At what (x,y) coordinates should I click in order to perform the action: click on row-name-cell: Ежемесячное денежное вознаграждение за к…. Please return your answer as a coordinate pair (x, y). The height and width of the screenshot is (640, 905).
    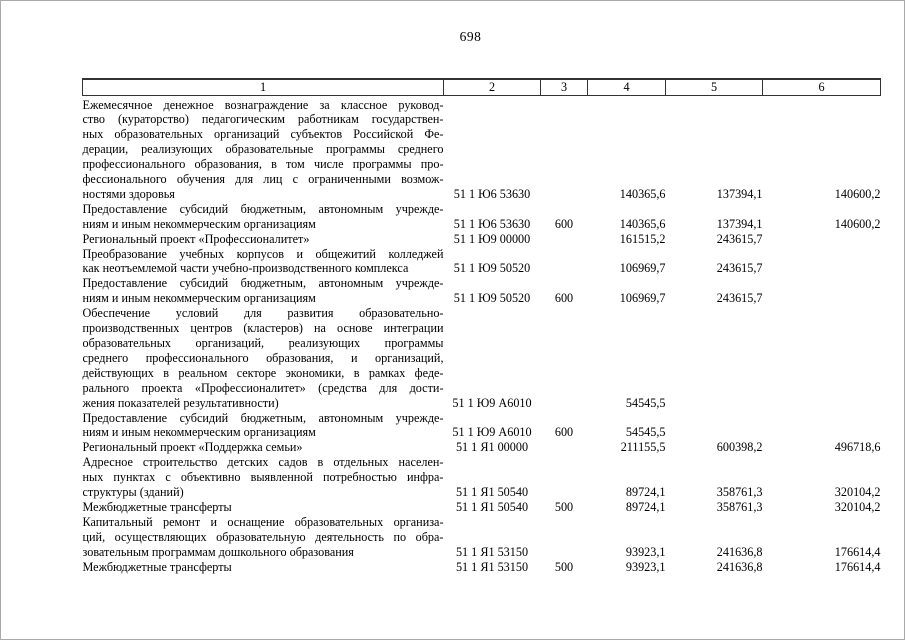
    Looking at the image, I should click on (263, 148).